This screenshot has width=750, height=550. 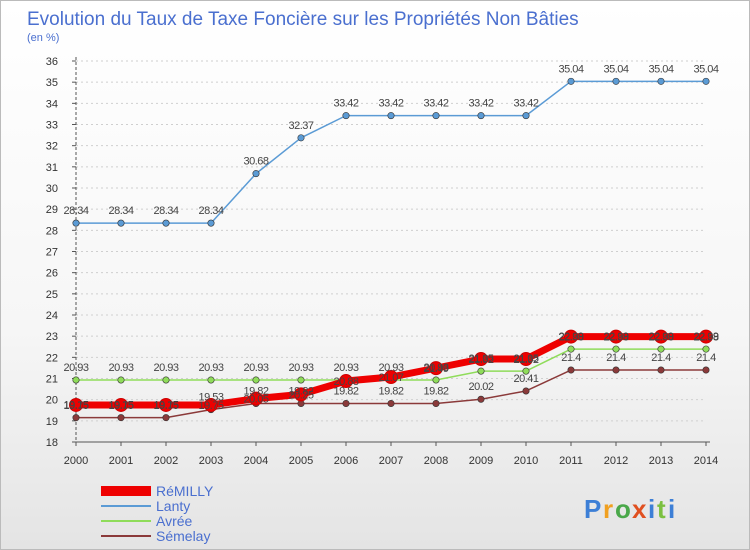 I want to click on data-label: 21.92, so click(x=480, y=360).